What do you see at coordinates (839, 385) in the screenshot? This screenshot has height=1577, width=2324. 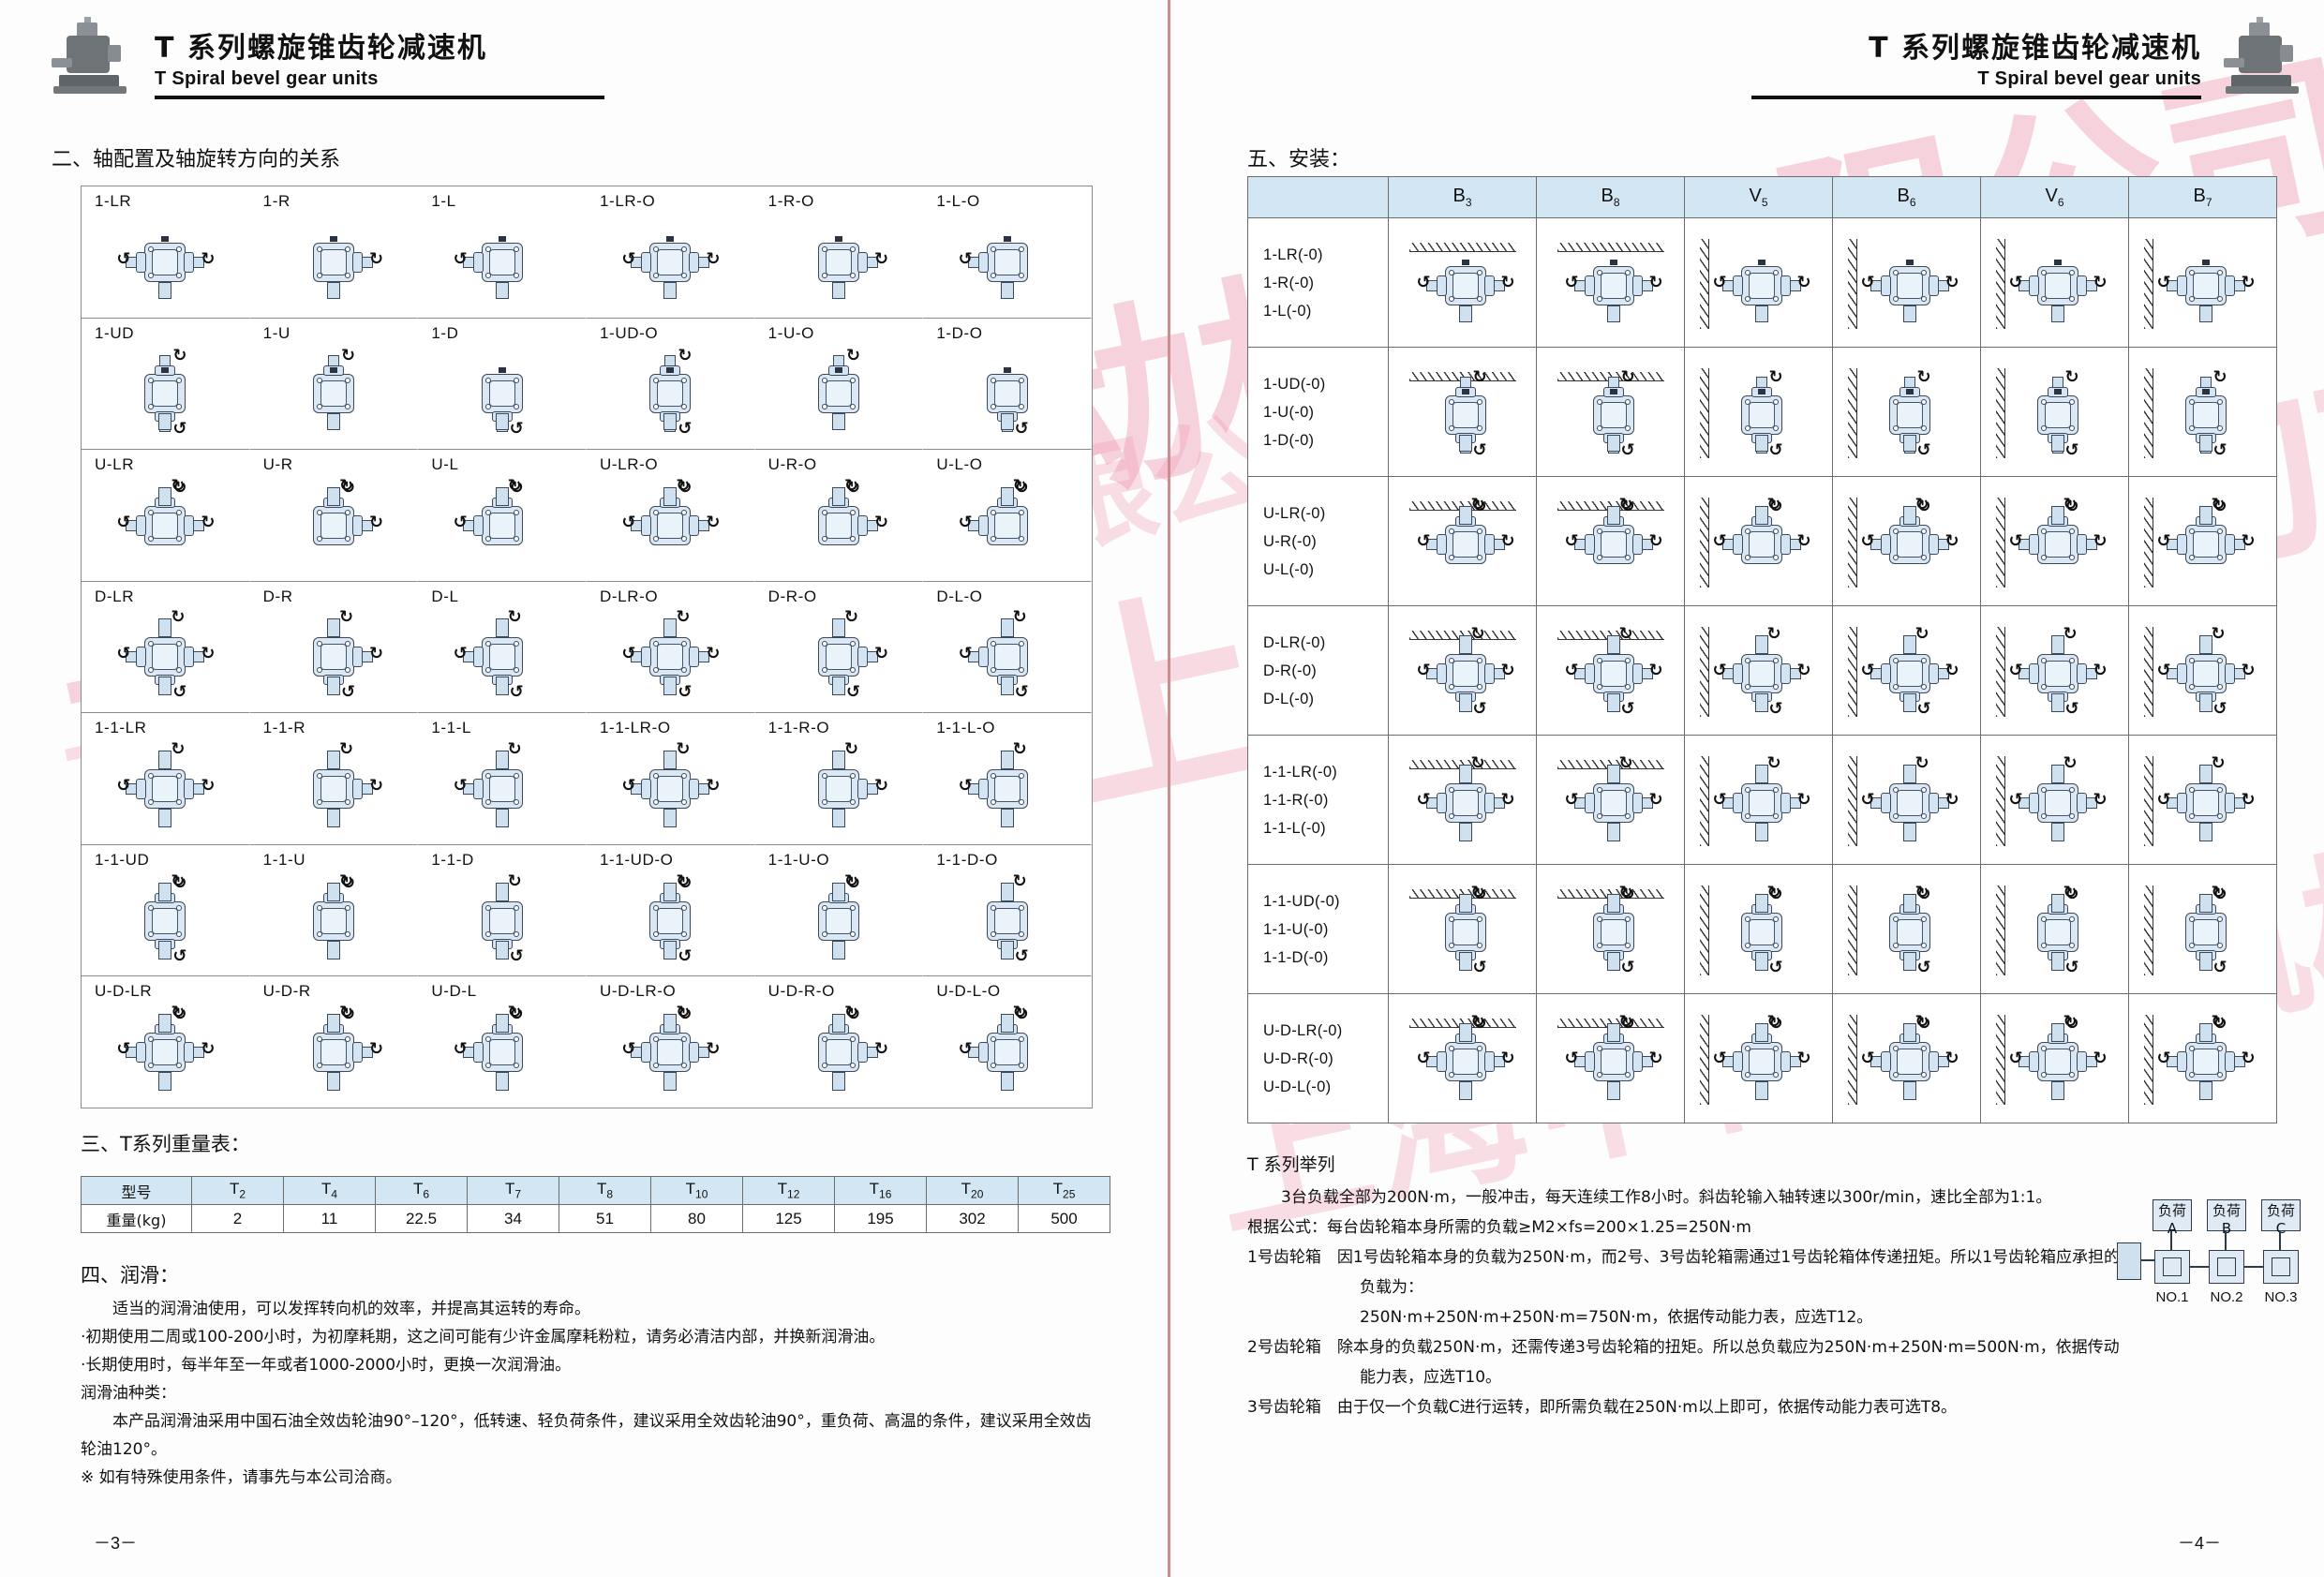 I see `shaft-config-cell: 1-U-O ↻` at bounding box center [839, 385].